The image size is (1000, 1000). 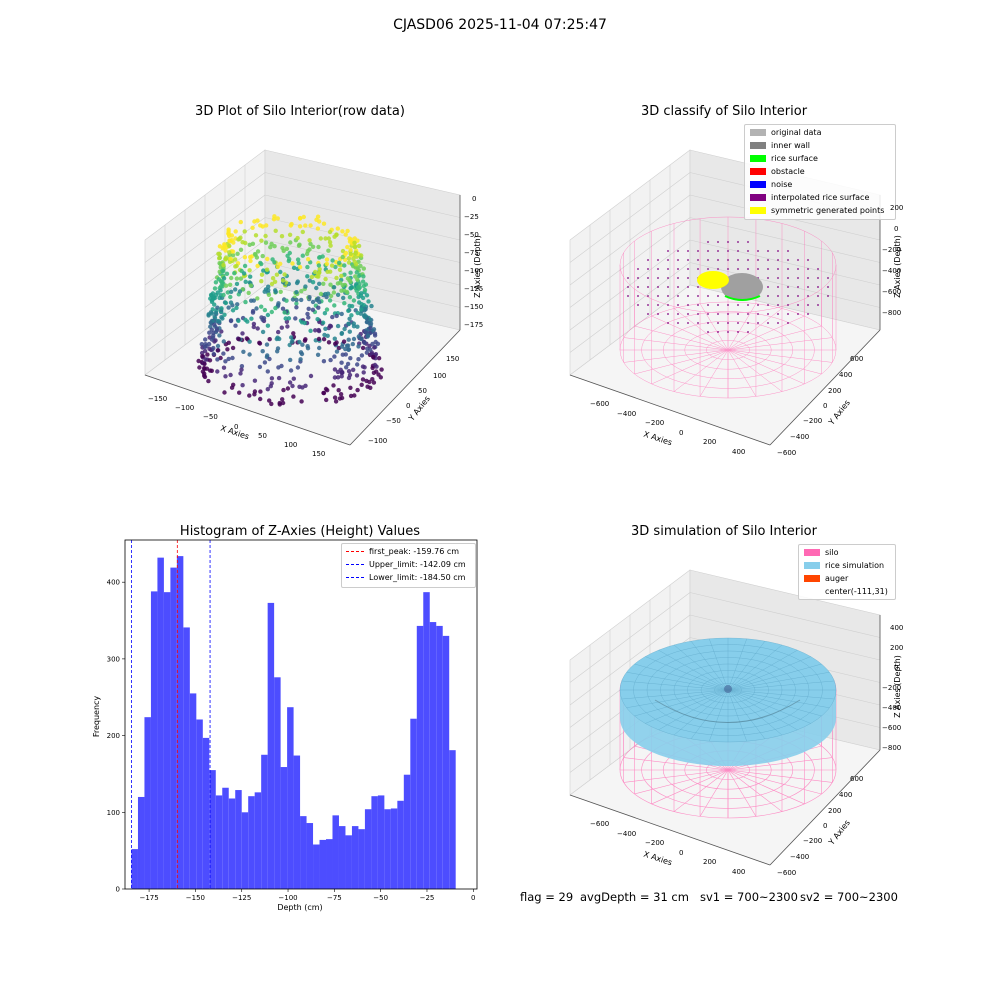 I want to click on legend-entry: interpolated rice surface, so click(x=809, y=197).